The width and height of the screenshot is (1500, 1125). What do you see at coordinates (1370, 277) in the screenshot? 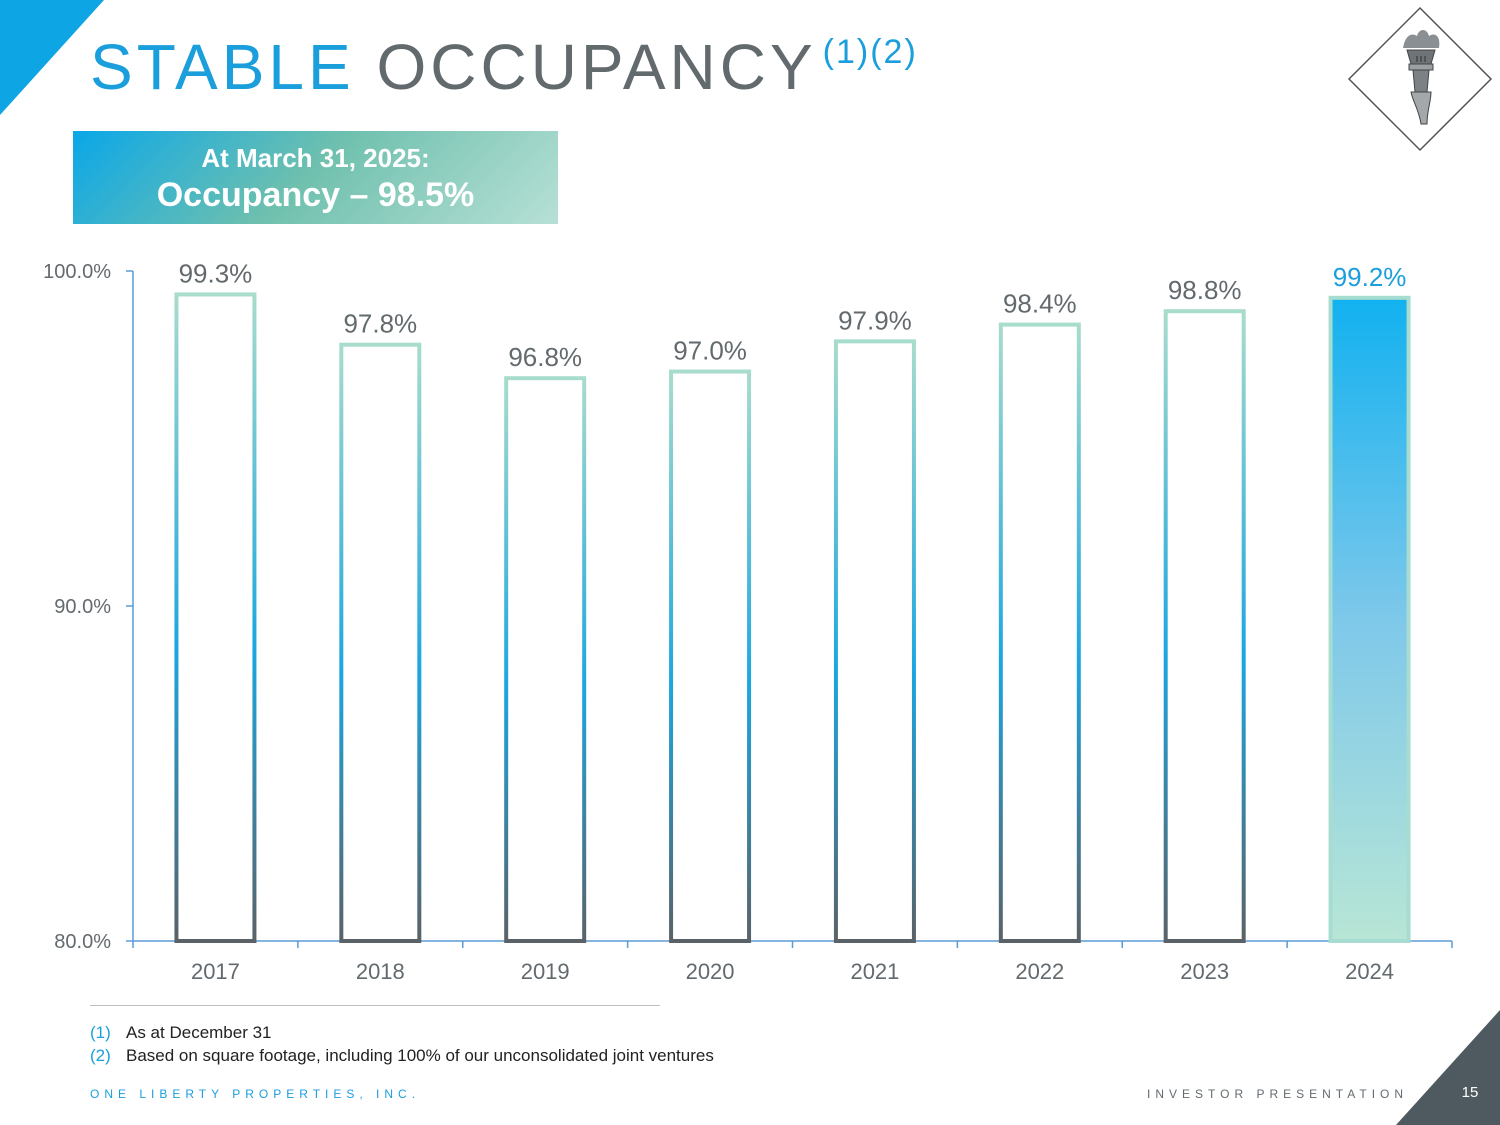
I see `data-label-2024: 99.2%` at bounding box center [1370, 277].